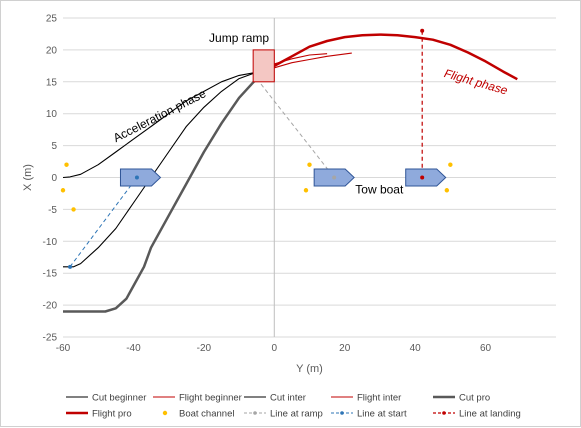 Image resolution: width=581 pixels, height=428 pixels. I want to click on x-tick-label: -60, so click(63, 348).